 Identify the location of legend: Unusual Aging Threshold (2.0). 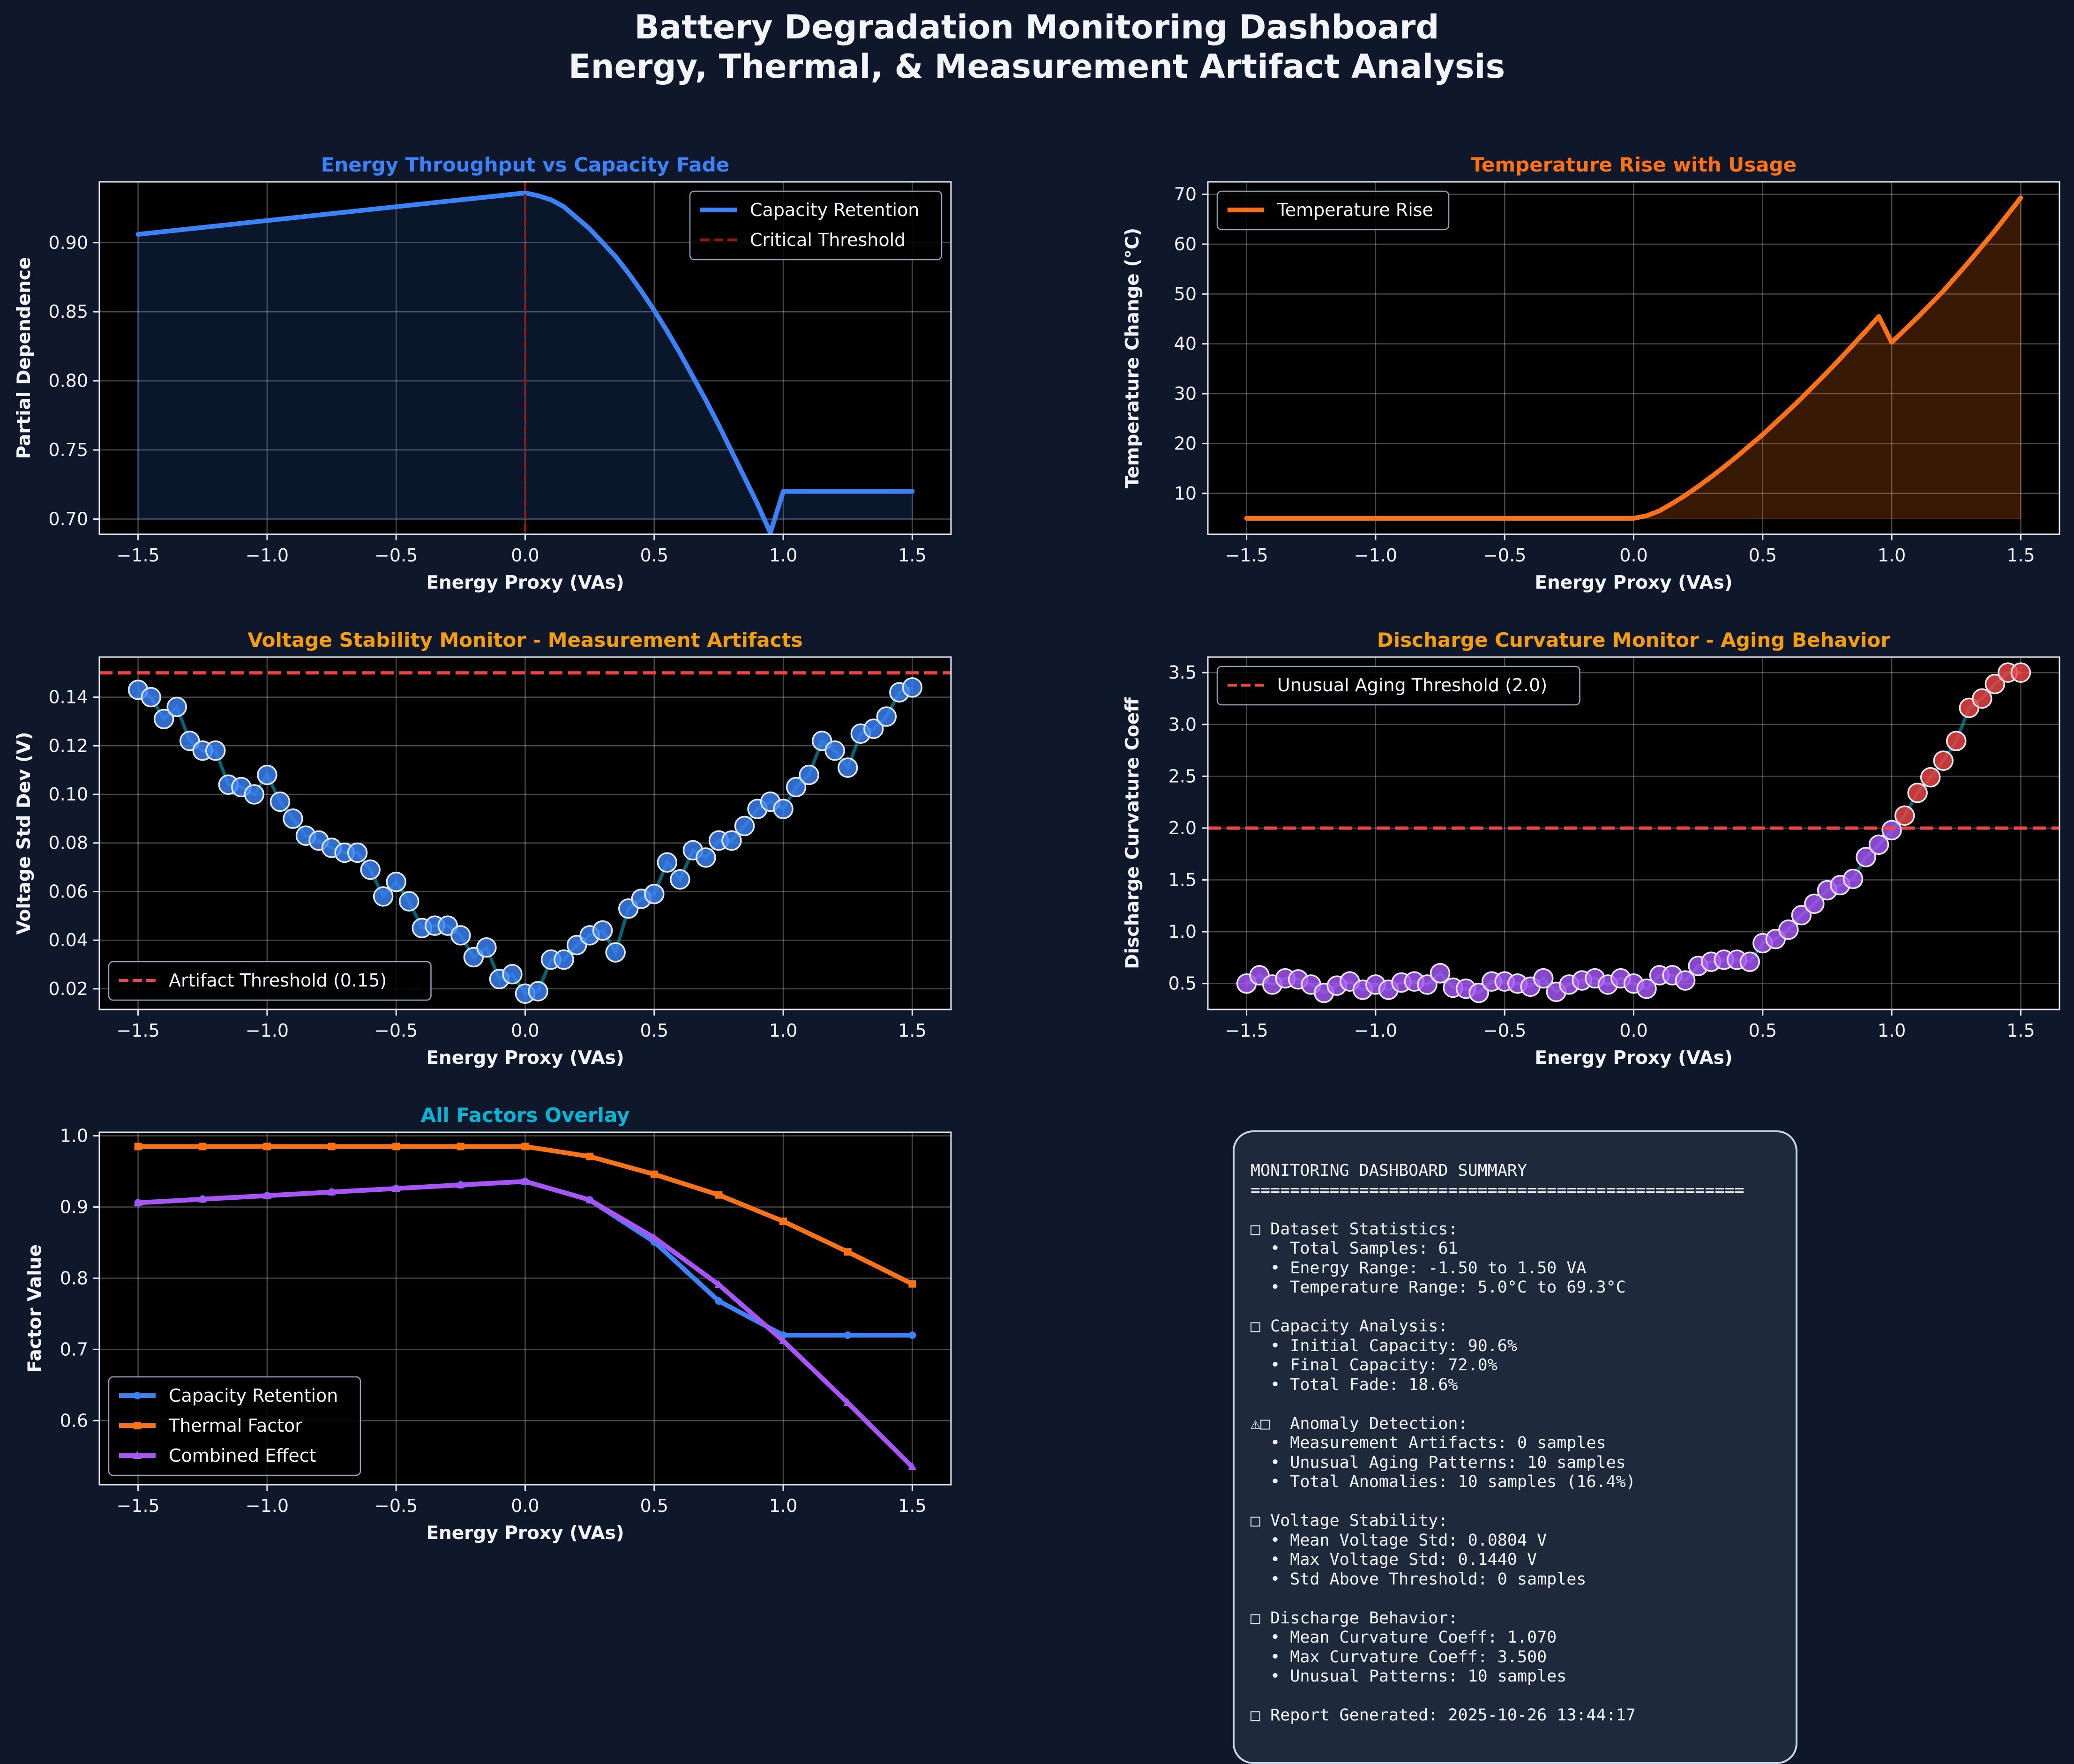
(1398, 685).